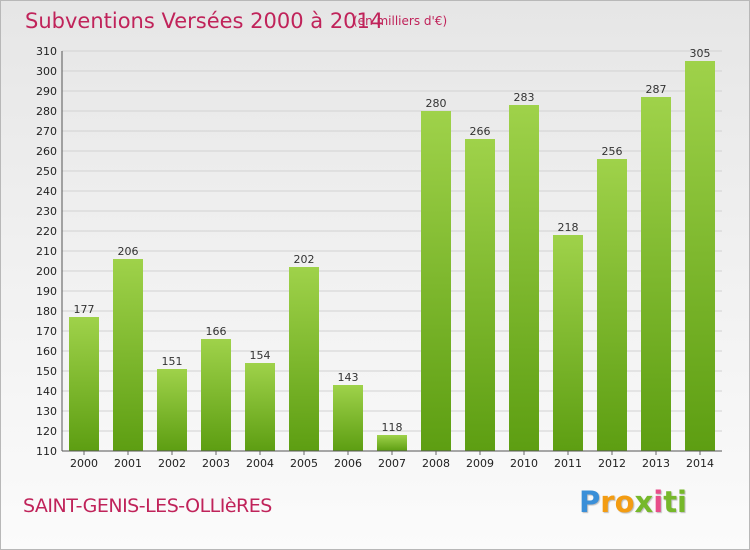 Image resolution: width=750 pixels, height=550 pixels. I want to click on y-tick-label: 230, so click(46, 211).